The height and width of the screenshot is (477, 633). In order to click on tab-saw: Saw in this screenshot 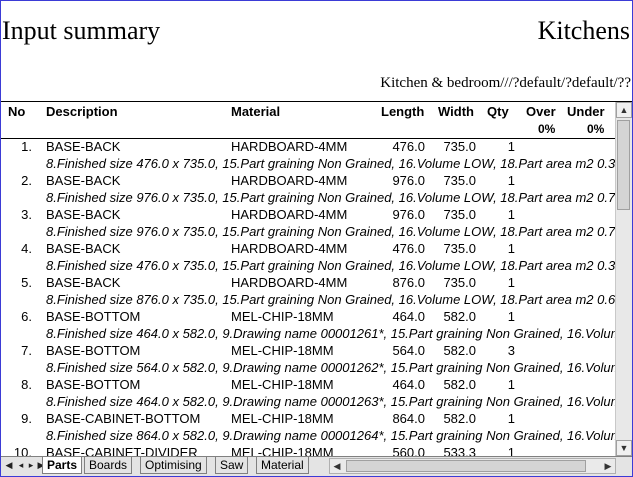, I will do `click(232, 465)`.